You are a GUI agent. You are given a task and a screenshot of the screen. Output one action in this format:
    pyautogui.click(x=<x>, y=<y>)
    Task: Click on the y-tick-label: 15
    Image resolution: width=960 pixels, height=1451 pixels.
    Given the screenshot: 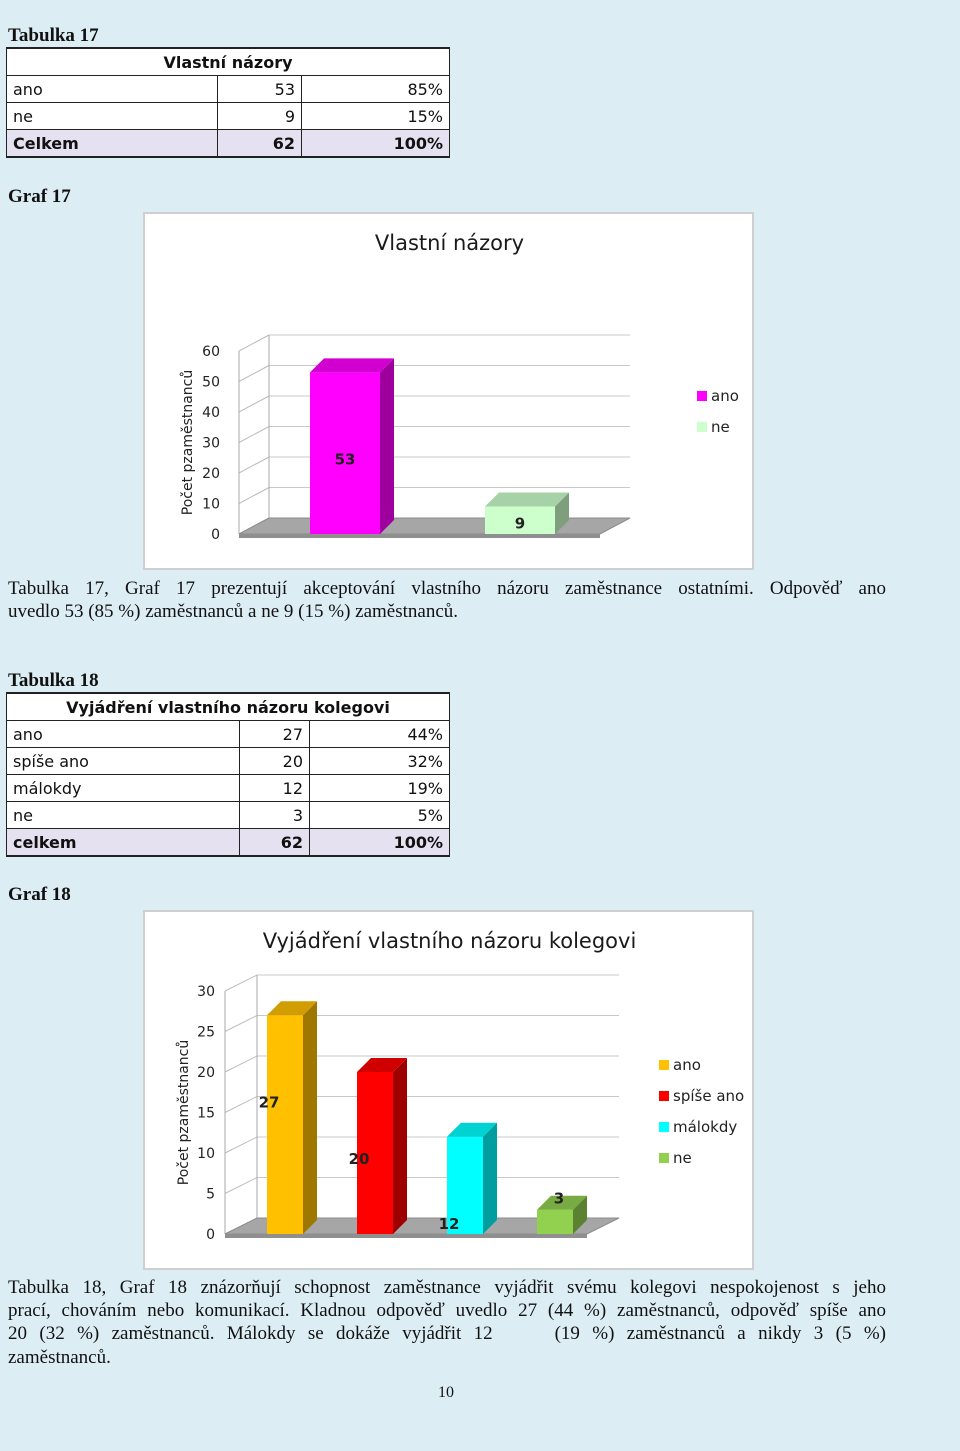 What is the action you would take?
    pyautogui.click(x=206, y=1114)
    